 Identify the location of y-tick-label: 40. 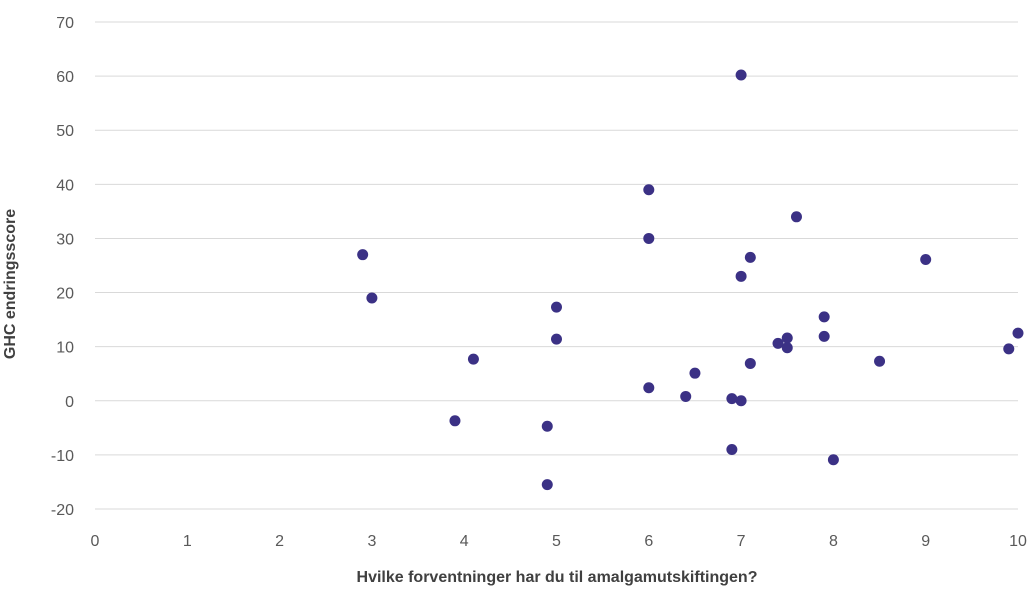
(65, 185).